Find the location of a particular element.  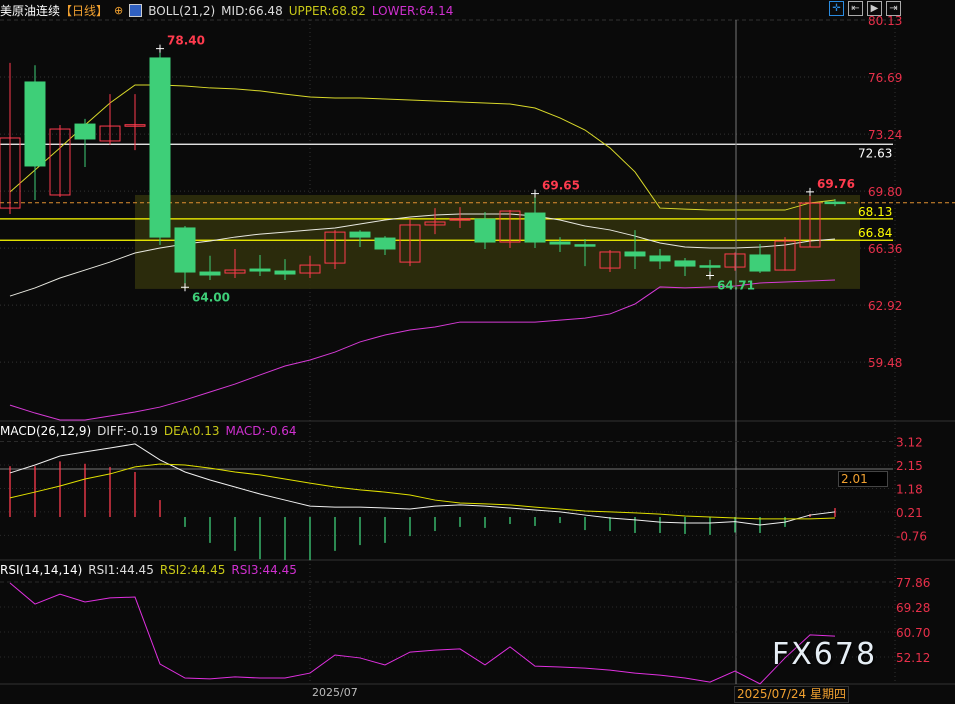

level-label: 68.13 is located at coordinates (875, 212).